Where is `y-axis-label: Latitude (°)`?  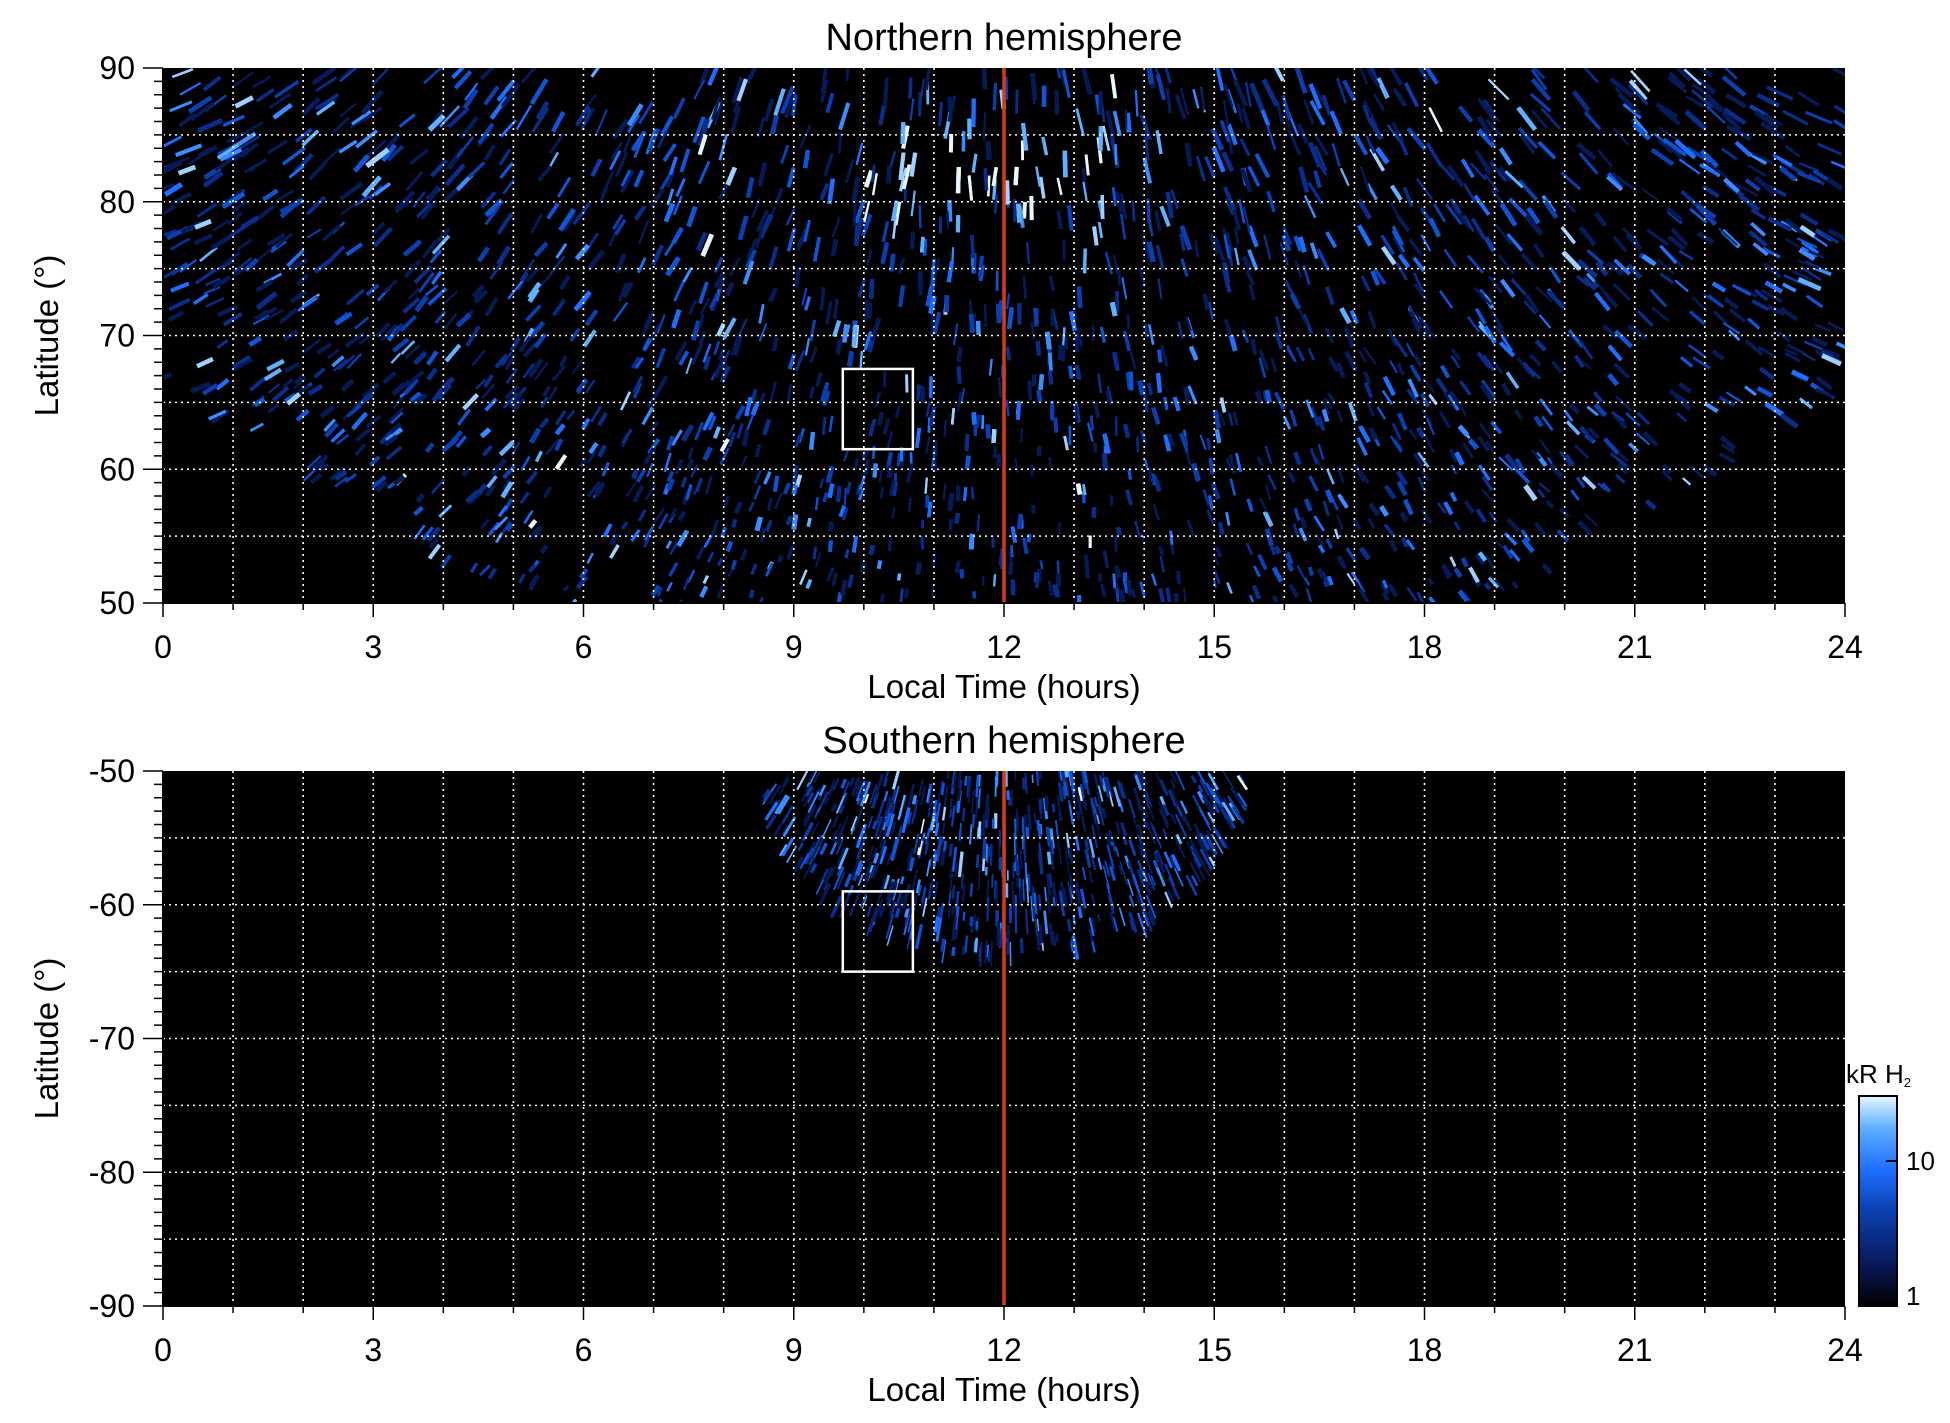
y-axis-label: Latitude (°) is located at coordinates (46, 1039).